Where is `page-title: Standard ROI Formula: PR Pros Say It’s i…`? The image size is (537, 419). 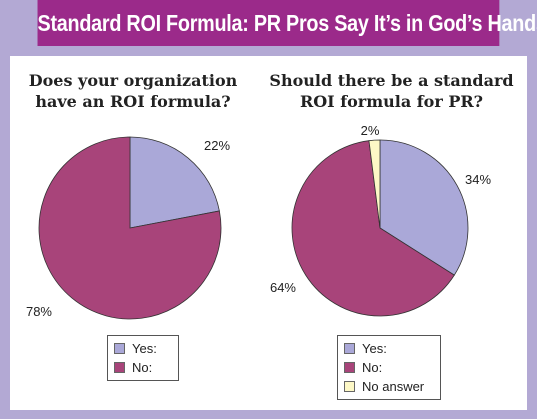
page-title: Standard ROI Formula: PR Pros Say It’s i… is located at coordinates (287, 23).